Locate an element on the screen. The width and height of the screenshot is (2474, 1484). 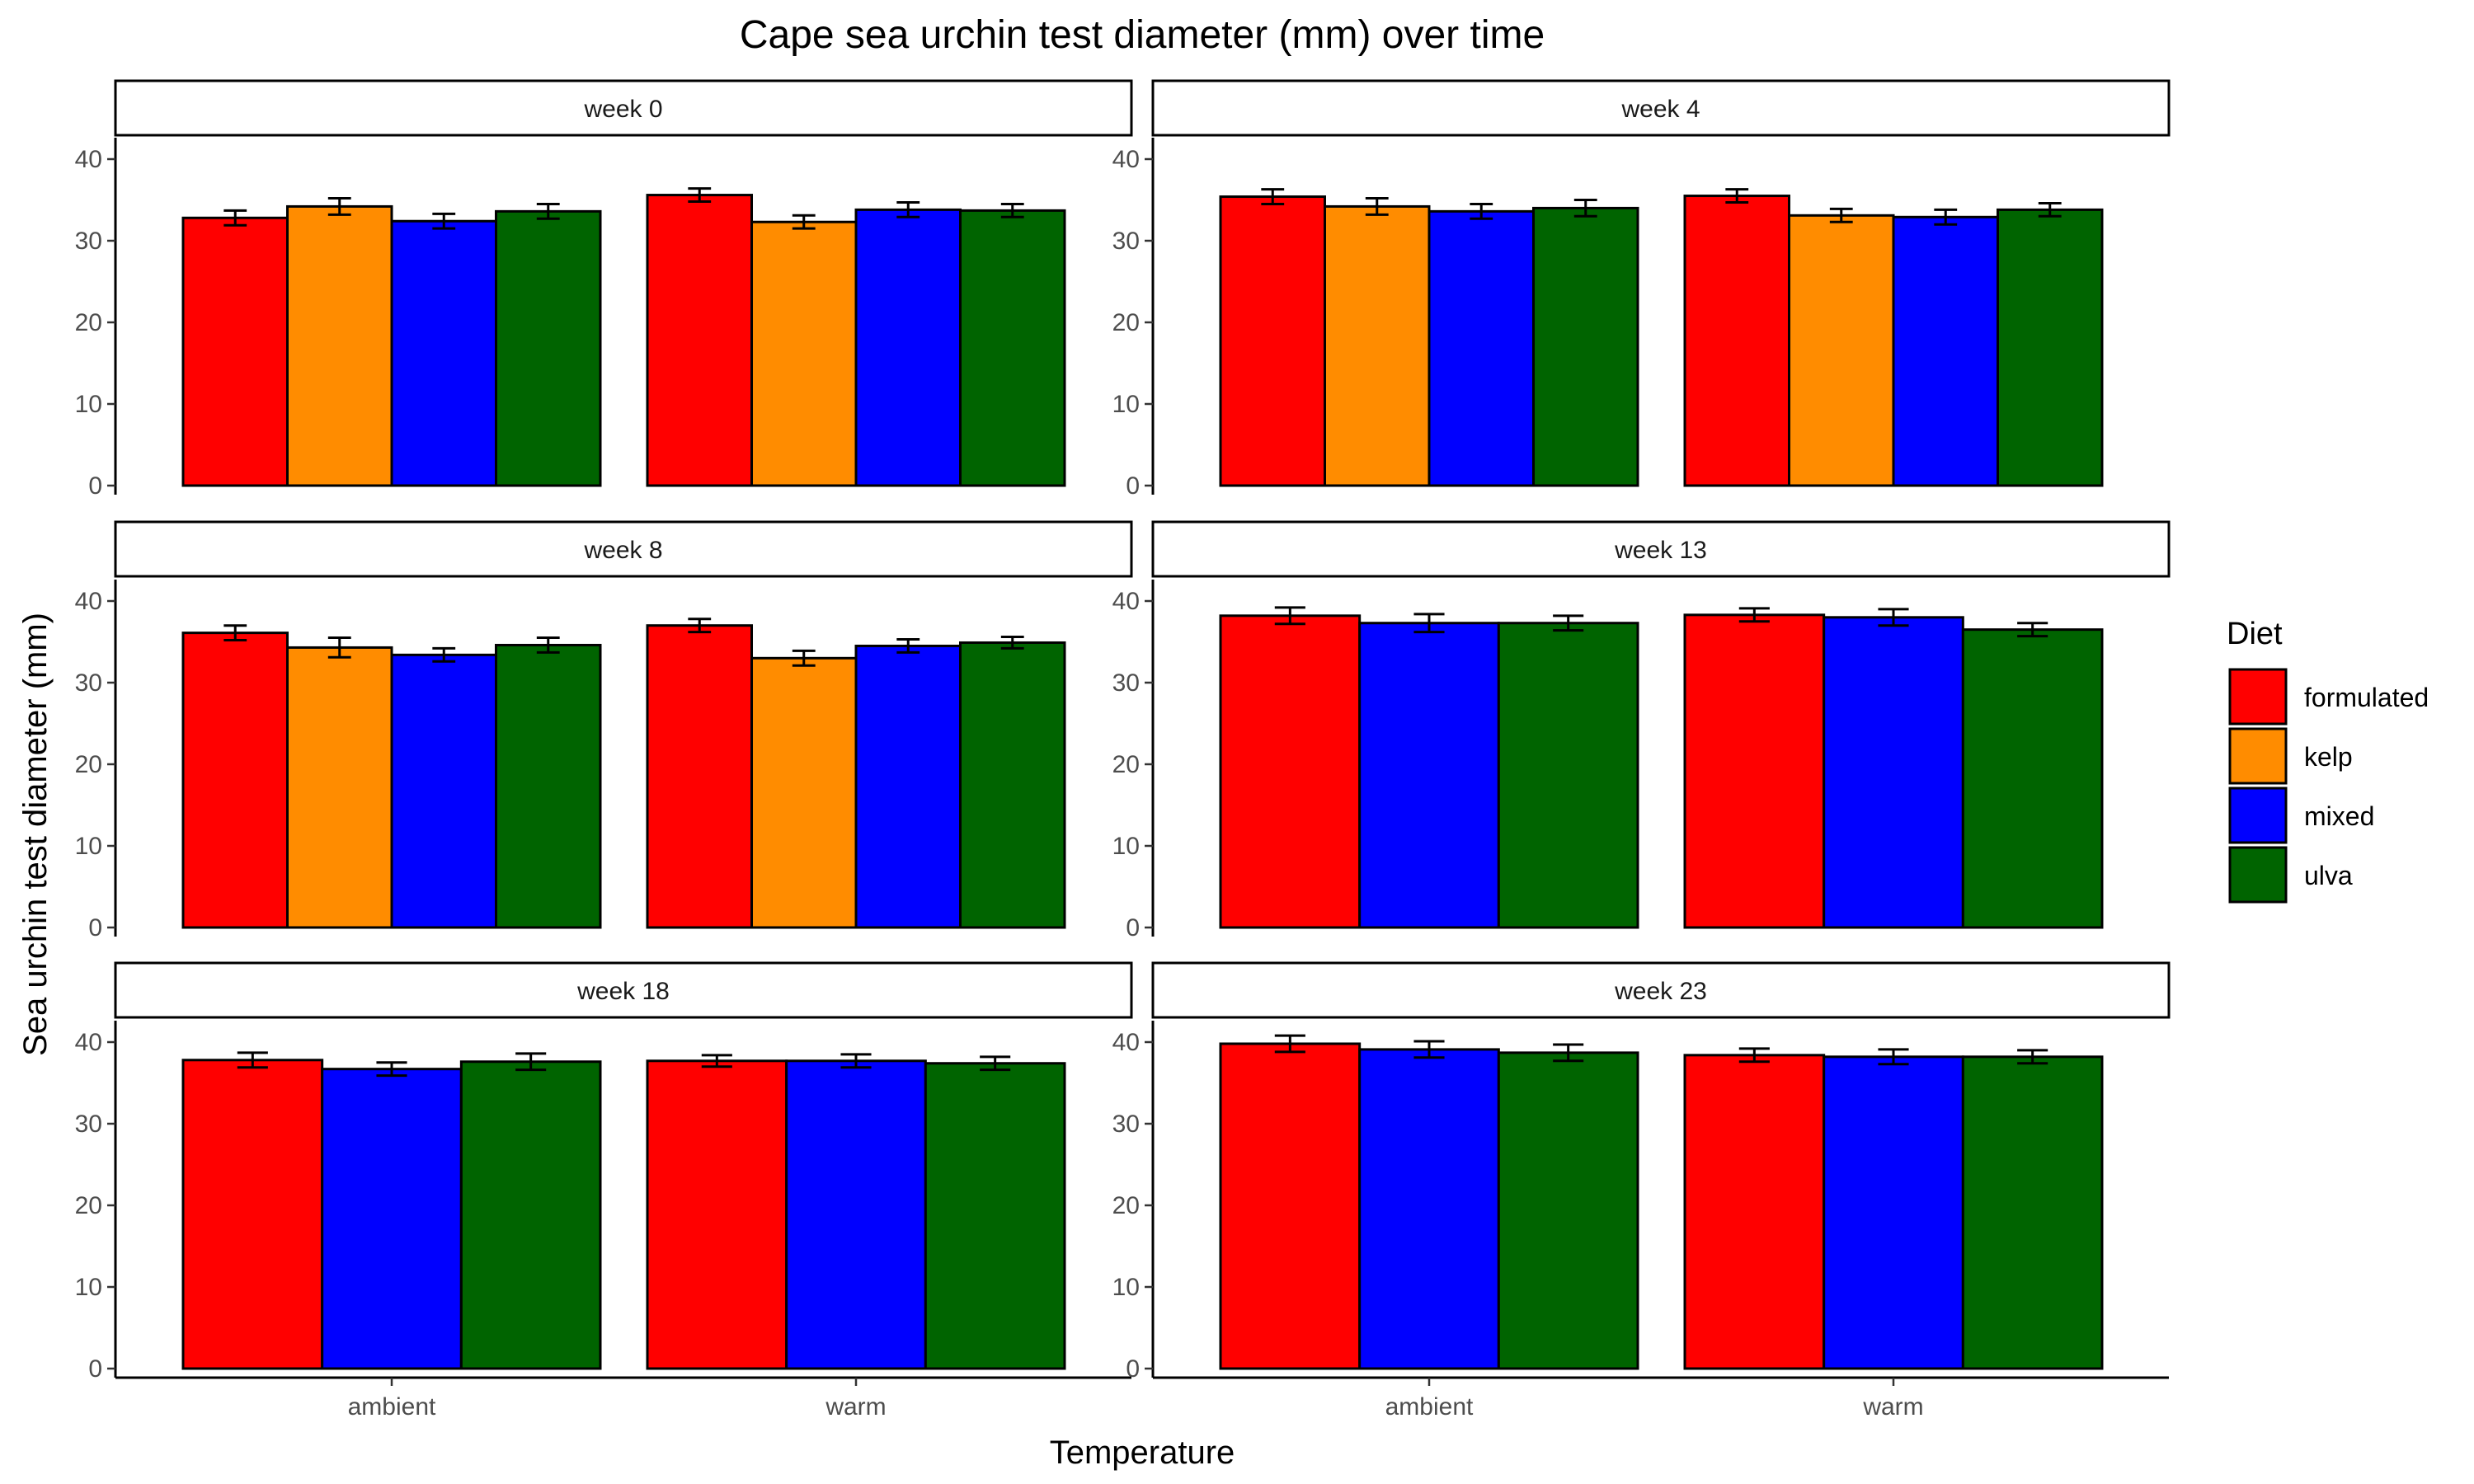
facet-panel: week 0 0 10 20 30 40 is located at coordinates (604, 289).